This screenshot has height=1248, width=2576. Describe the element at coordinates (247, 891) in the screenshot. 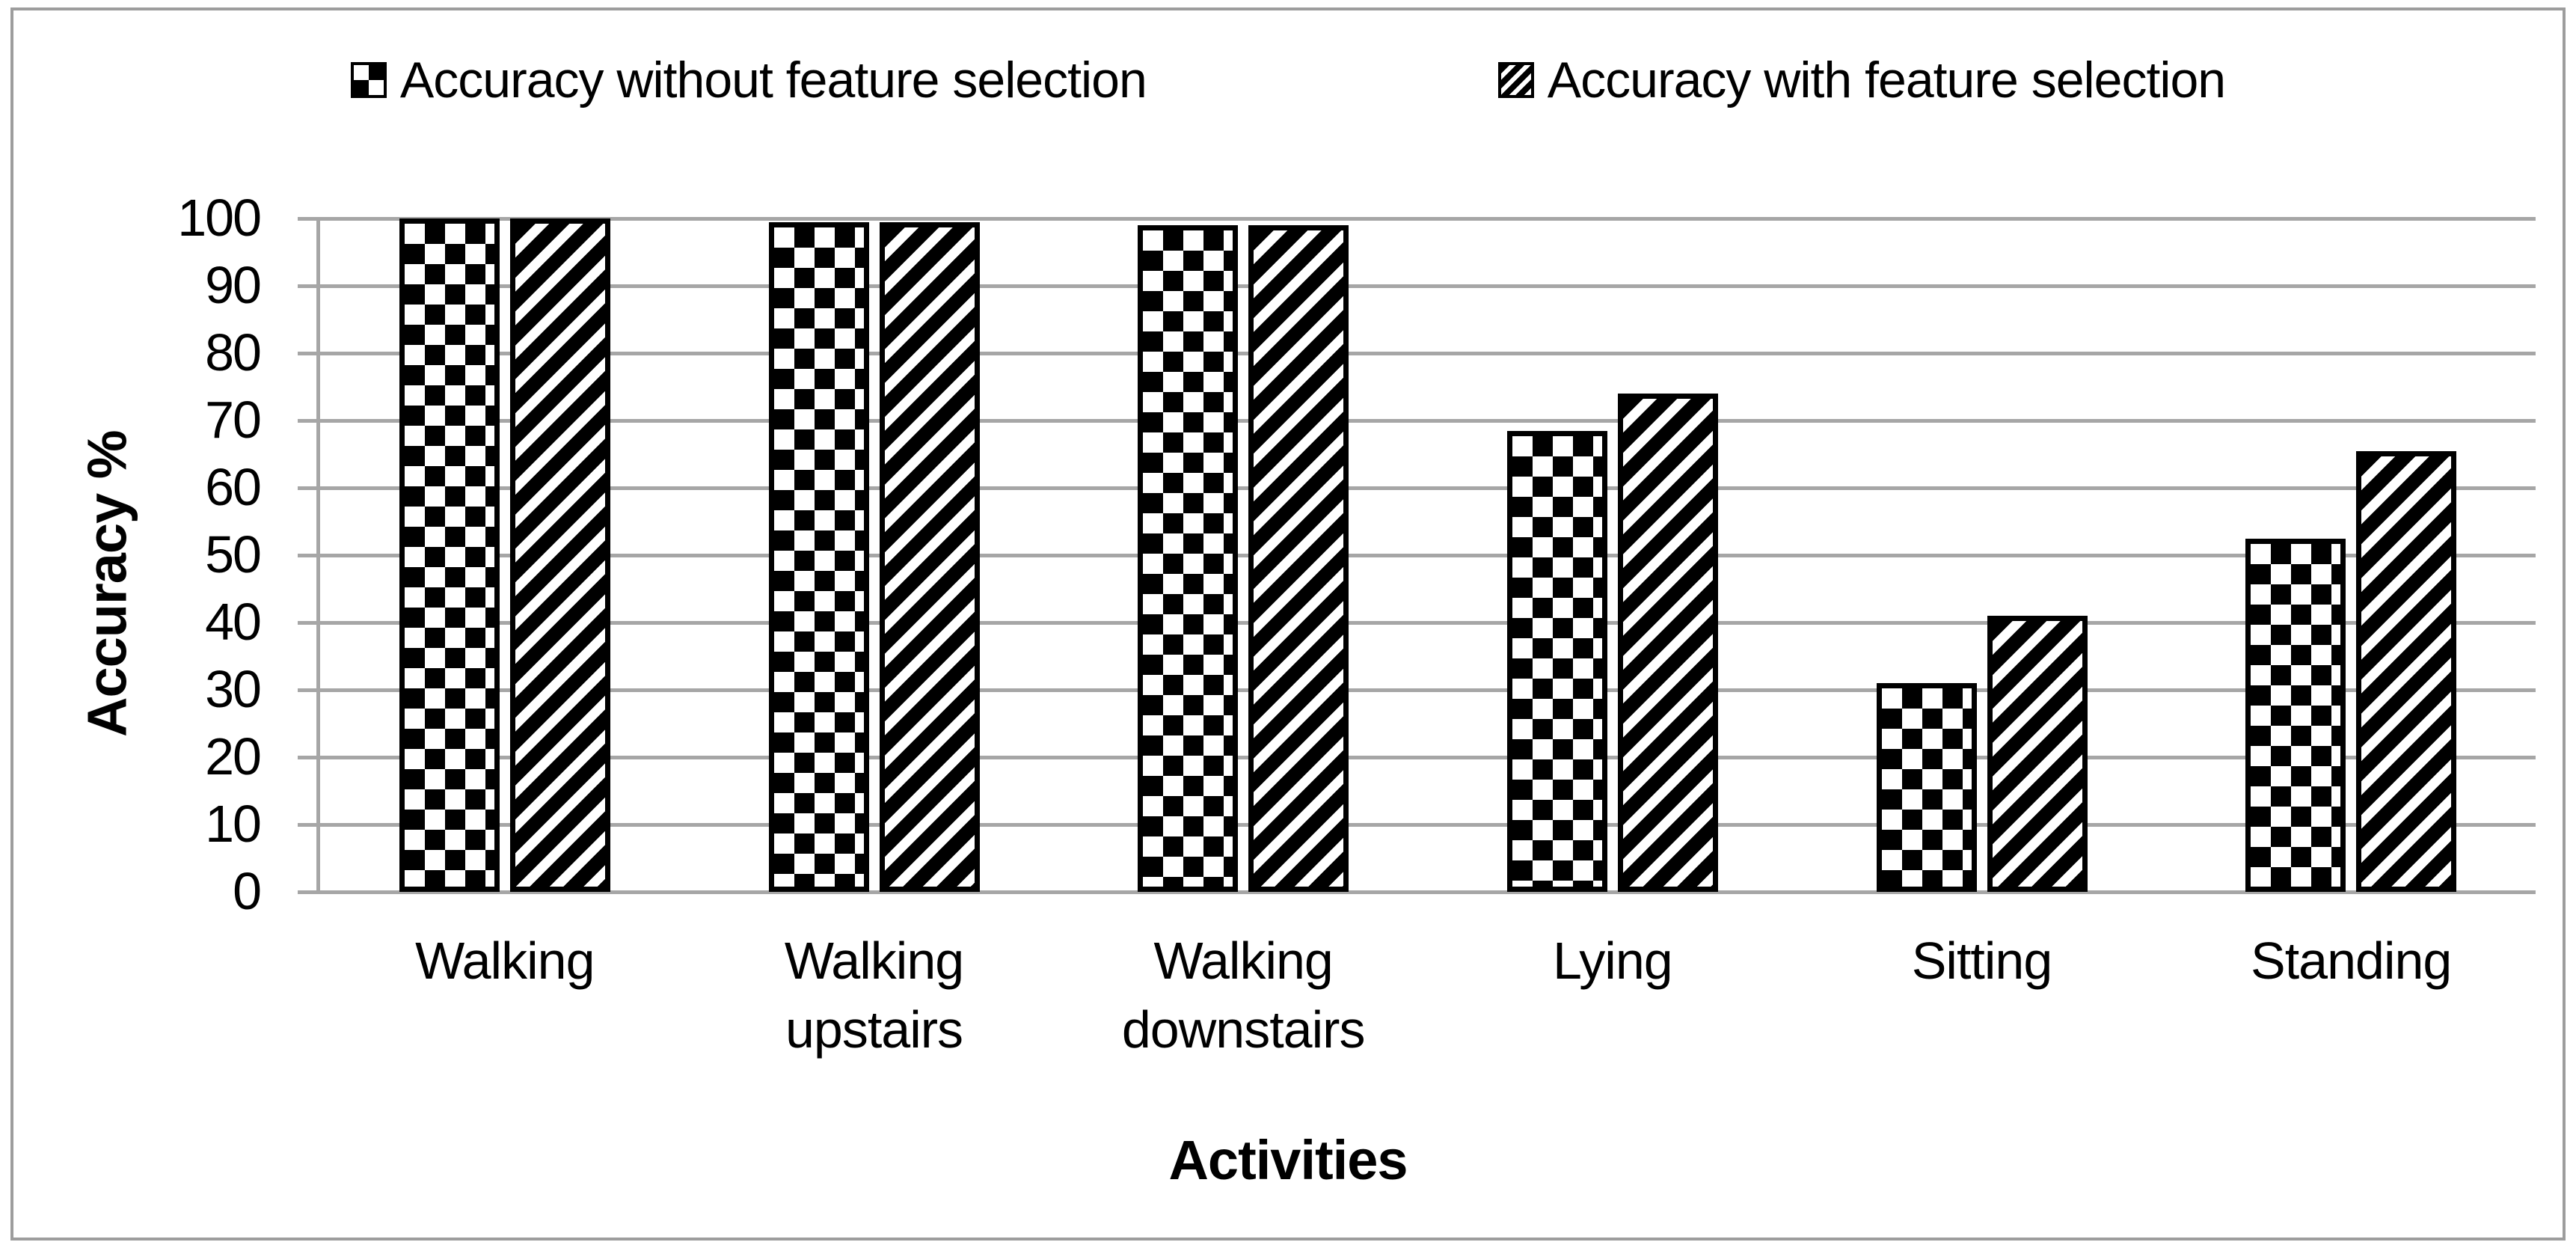

I see `y-tick-label-0: 0` at that location.